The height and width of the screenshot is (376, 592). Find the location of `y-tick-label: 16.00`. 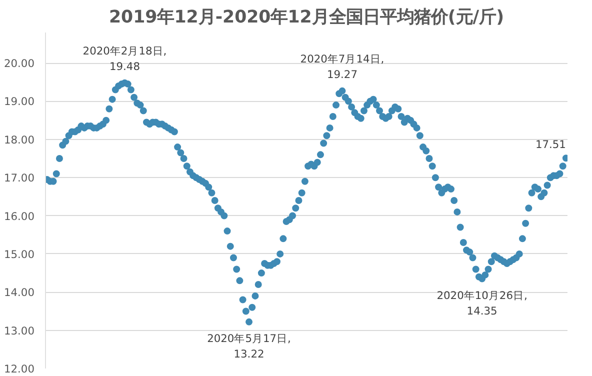

y-tick-label: 16.00 is located at coordinates (19, 216).